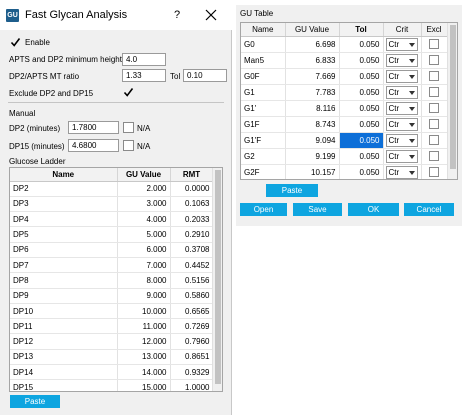  I want to click on table-row: DP8 8.000 0.5156, so click(112, 280).